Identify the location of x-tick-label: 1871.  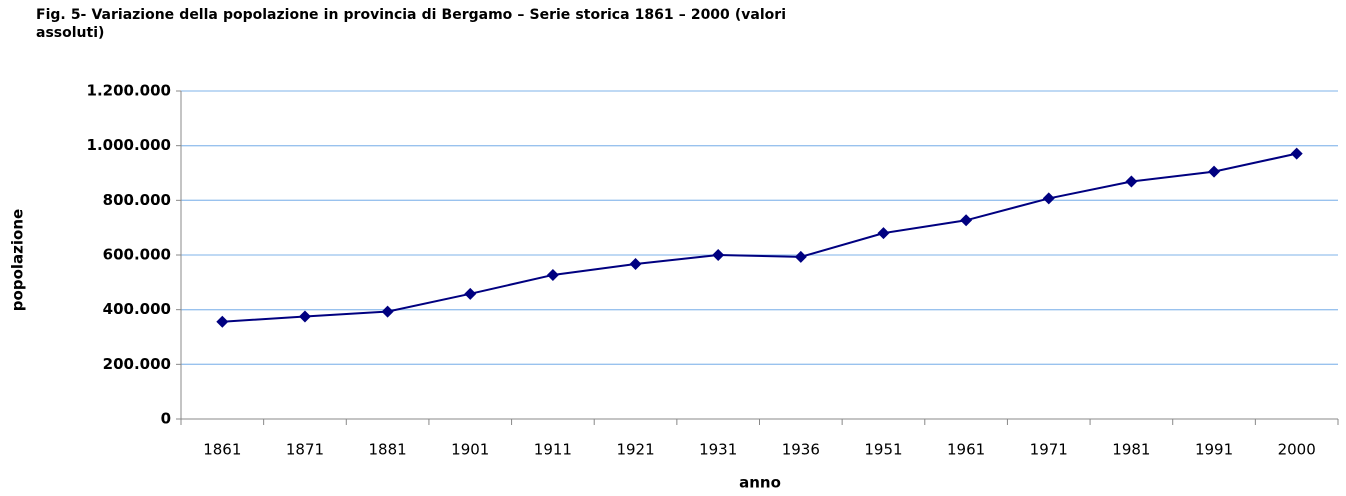
(305, 450).